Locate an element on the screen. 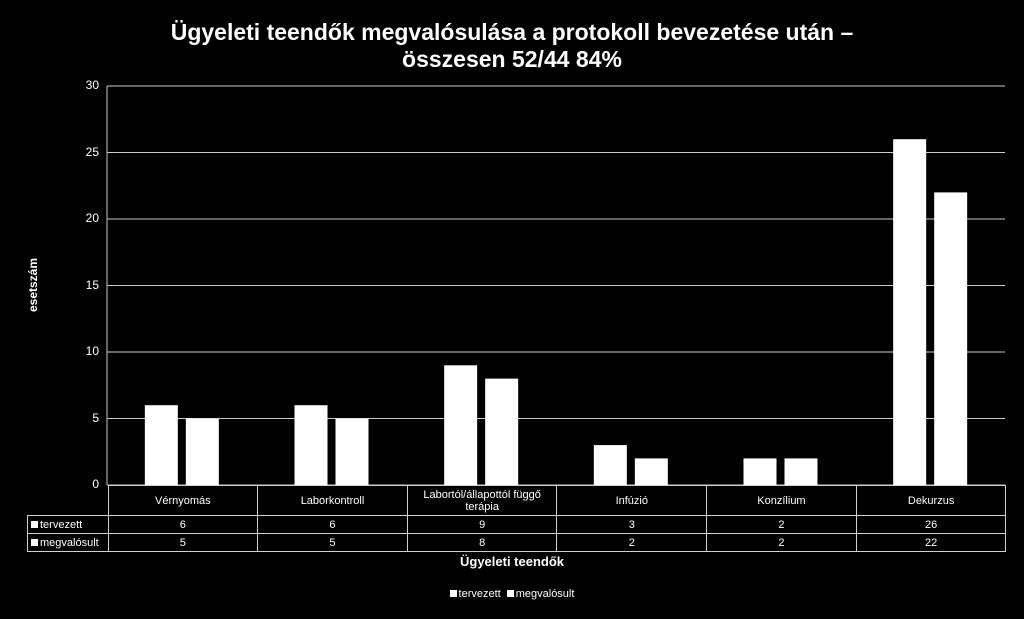 The image size is (1024, 619). y-tick-label: 5 is located at coordinates (95, 417).